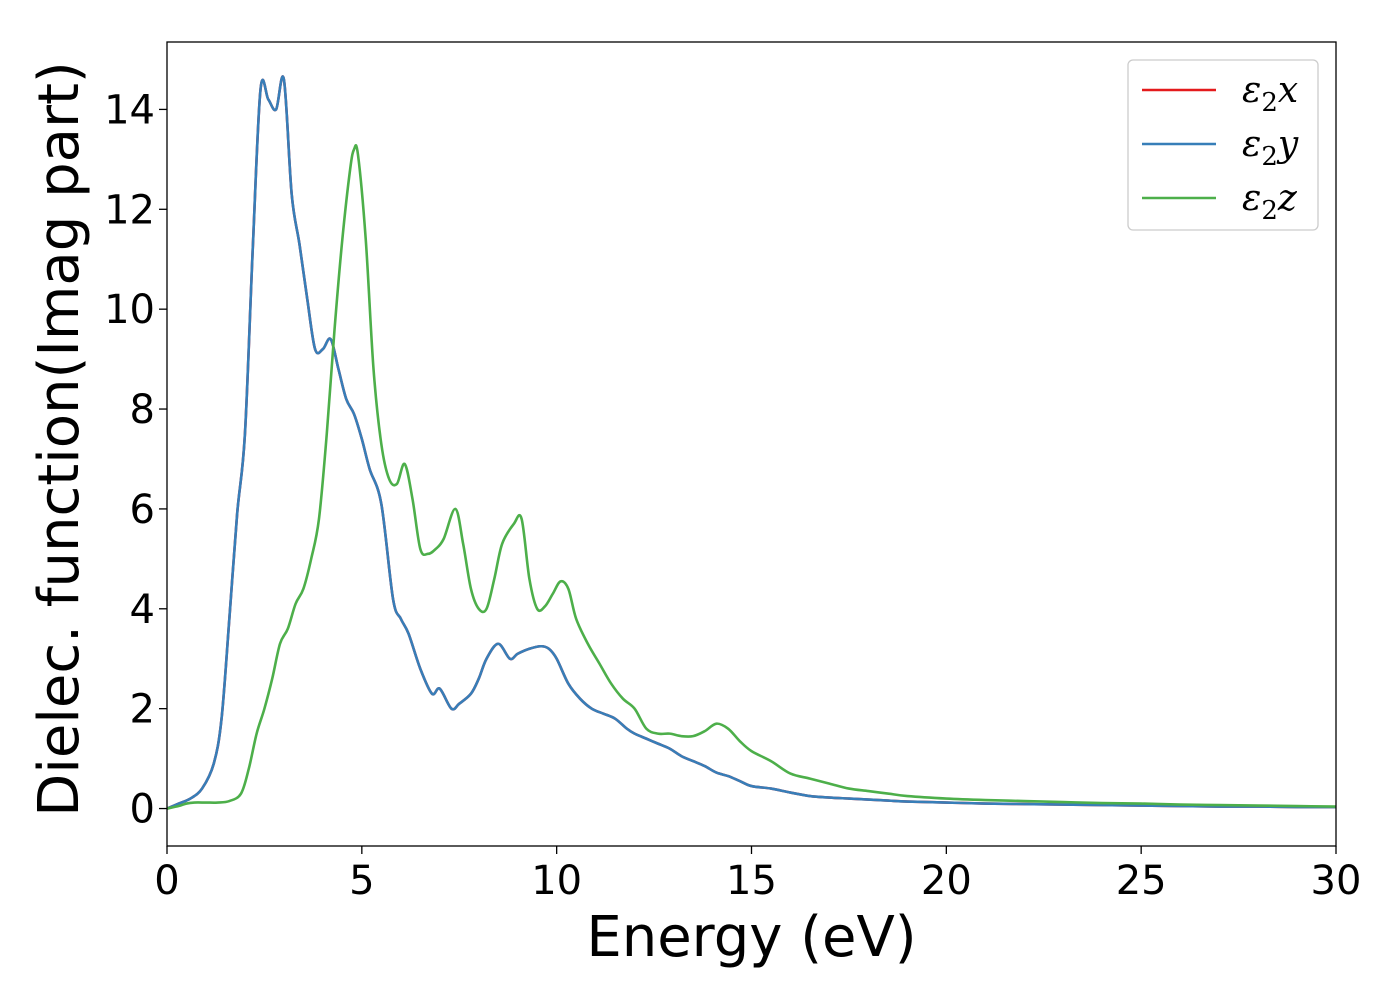 The image size is (1400, 1000). Describe the element at coordinates (129, 110) in the screenshot. I see `y-tick-label: 14` at that location.